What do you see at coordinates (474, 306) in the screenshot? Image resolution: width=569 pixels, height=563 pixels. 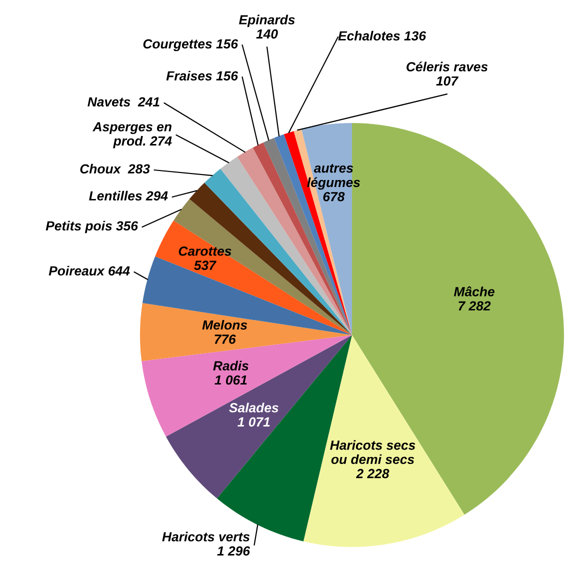 I see `data-label: 7 282` at bounding box center [474, 306].